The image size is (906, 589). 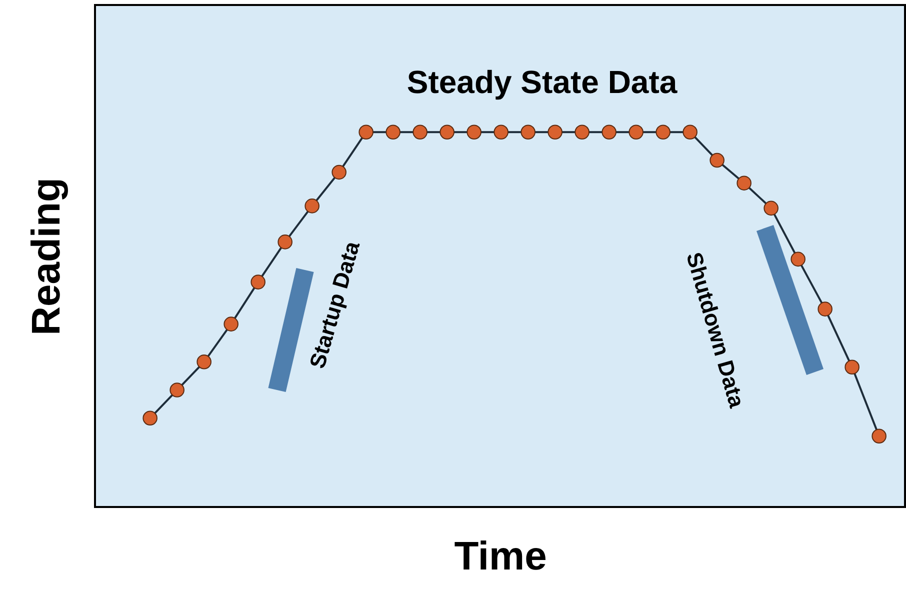 What do you see at coordinates (334, 305) in the screenshot?
I see `annotation: Startup Data` at bounding box center [334, 305].